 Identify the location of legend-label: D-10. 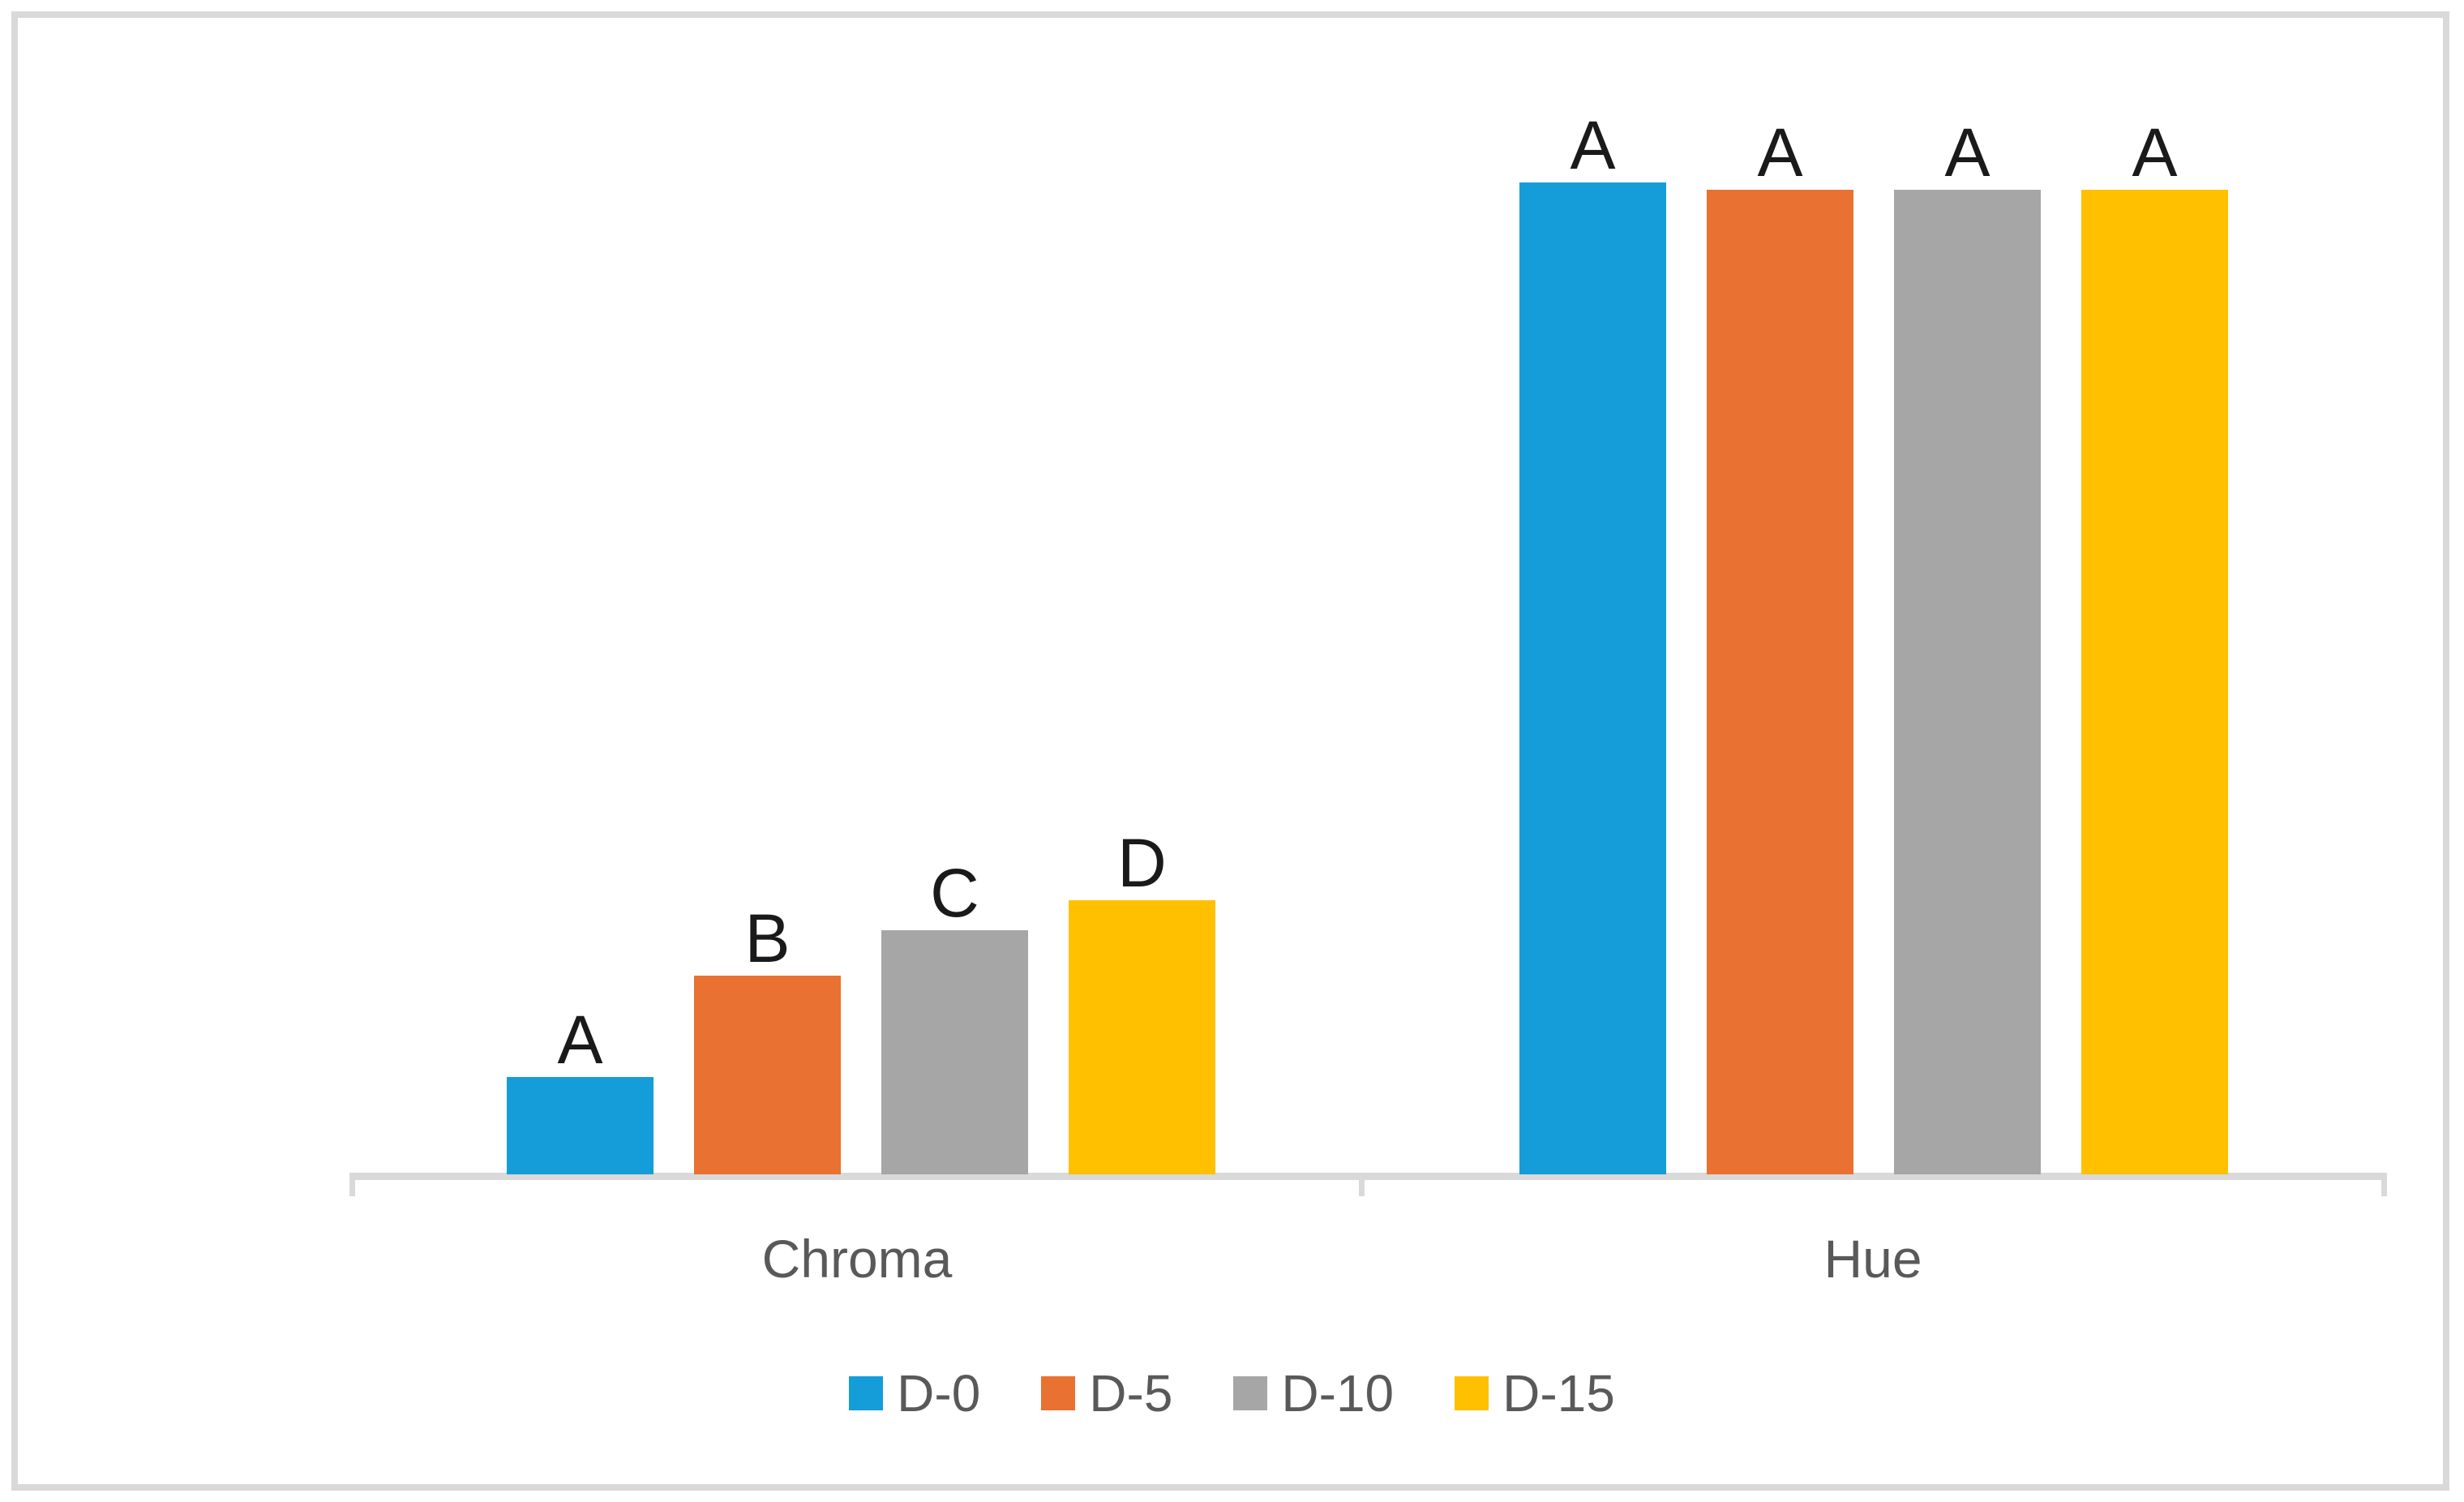
(1338, 1393).